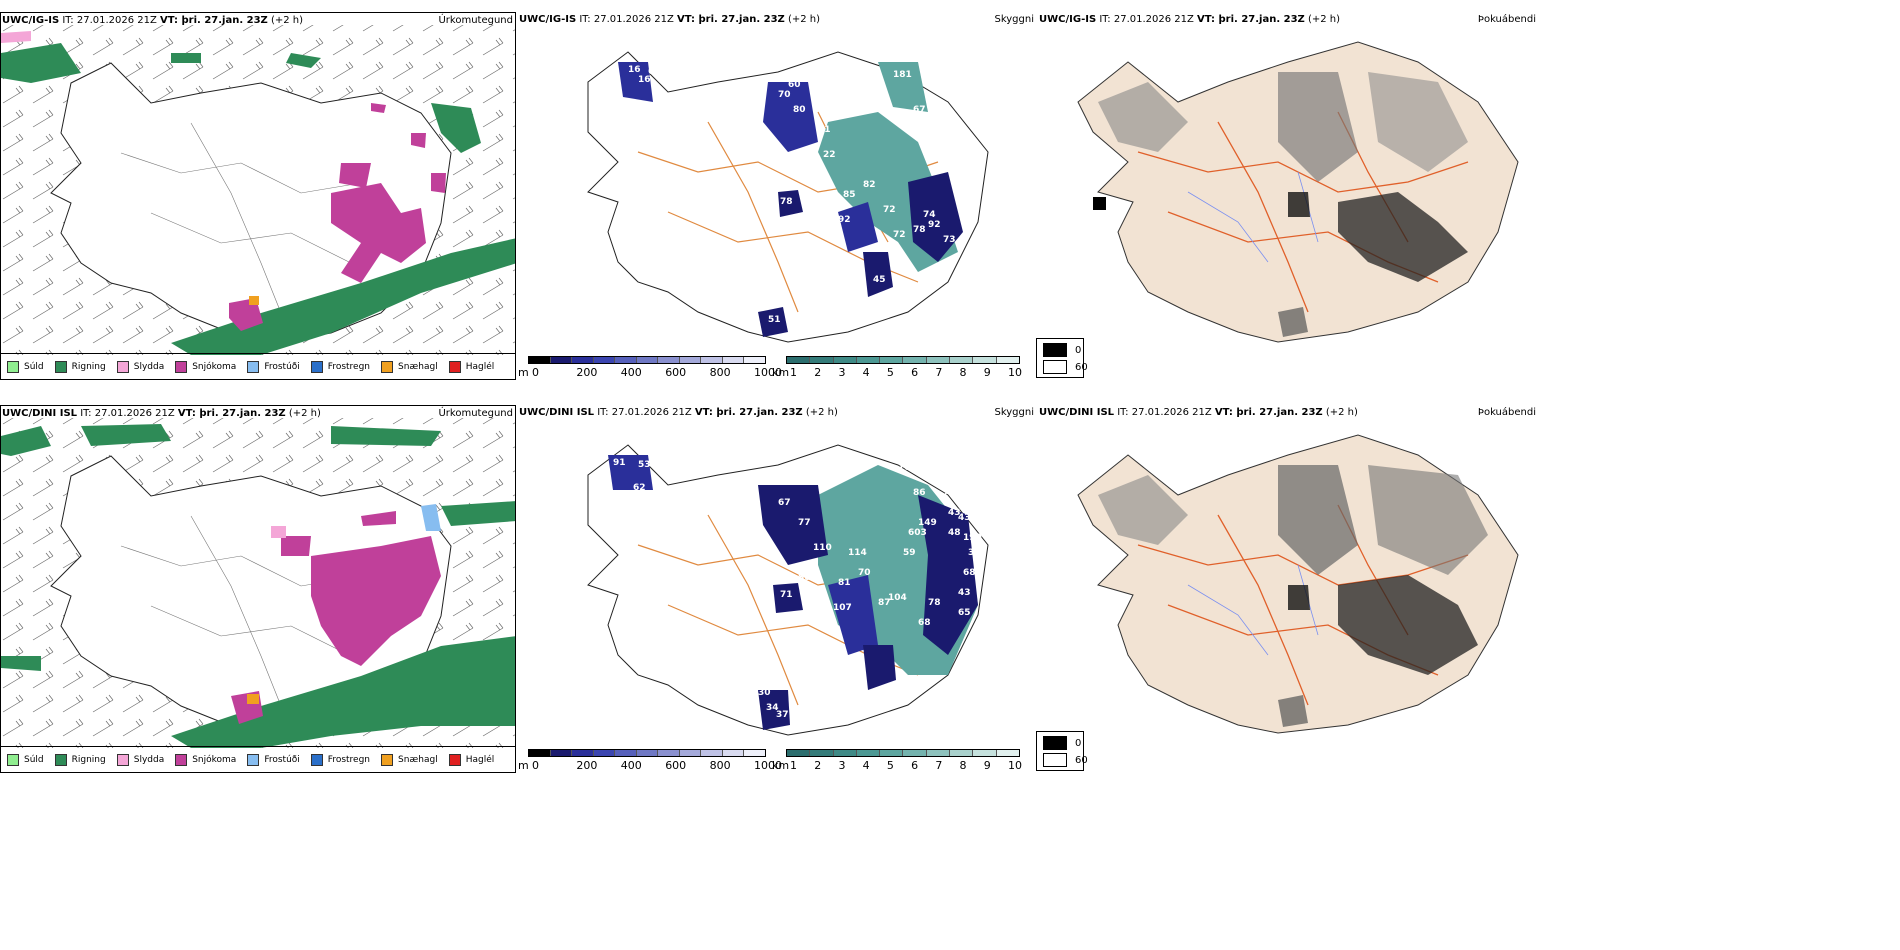 The height and width of the screenshot is (950, 1900). I want to click on visibility-value-label: 67, so click(919, 110).